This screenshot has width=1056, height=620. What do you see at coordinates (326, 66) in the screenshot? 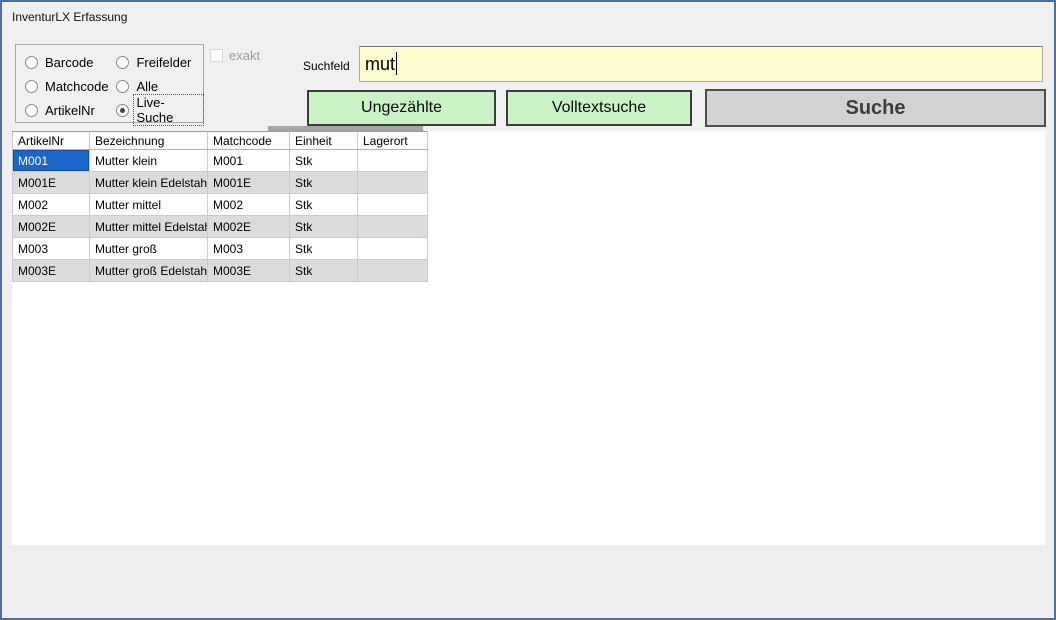
I see `search-field-label: Suchfeld` at bounding box center [326, 66].